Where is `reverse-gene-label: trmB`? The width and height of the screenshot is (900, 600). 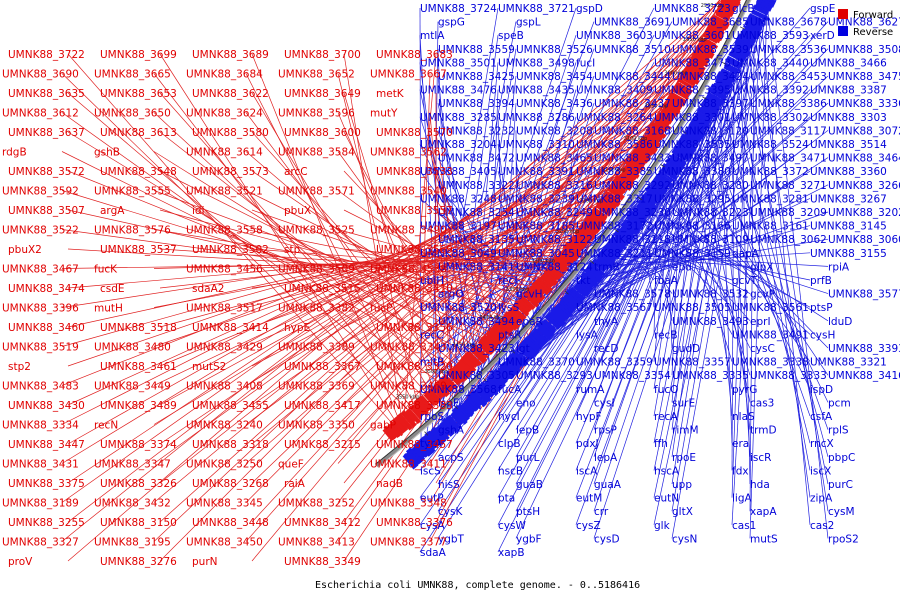
reverse-gene-label: trmB is located at coordinates (607, 267).